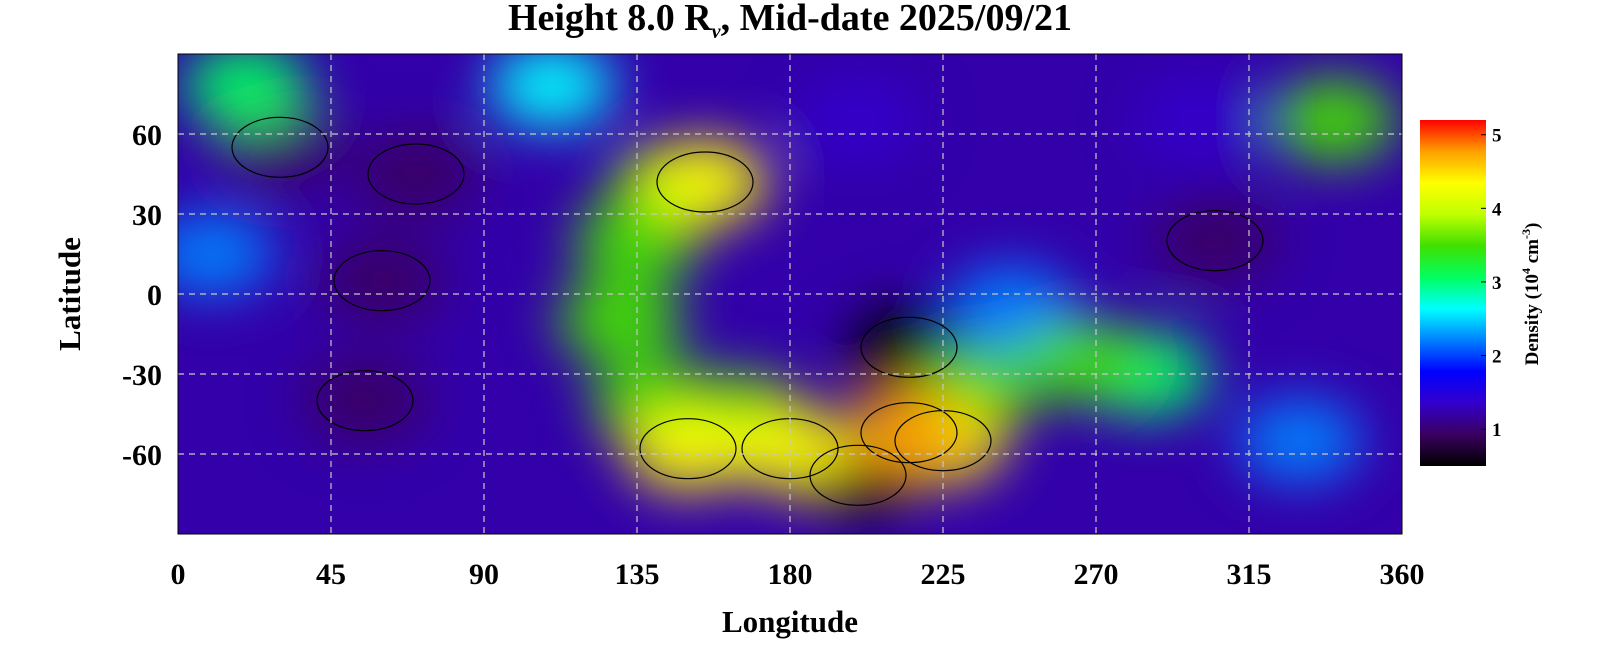  What do you see at coordinates (1531, 294) in the screenshot?
I see `colorbar-label: Density (104 cm-3)` at bounding box center [1531, 294].